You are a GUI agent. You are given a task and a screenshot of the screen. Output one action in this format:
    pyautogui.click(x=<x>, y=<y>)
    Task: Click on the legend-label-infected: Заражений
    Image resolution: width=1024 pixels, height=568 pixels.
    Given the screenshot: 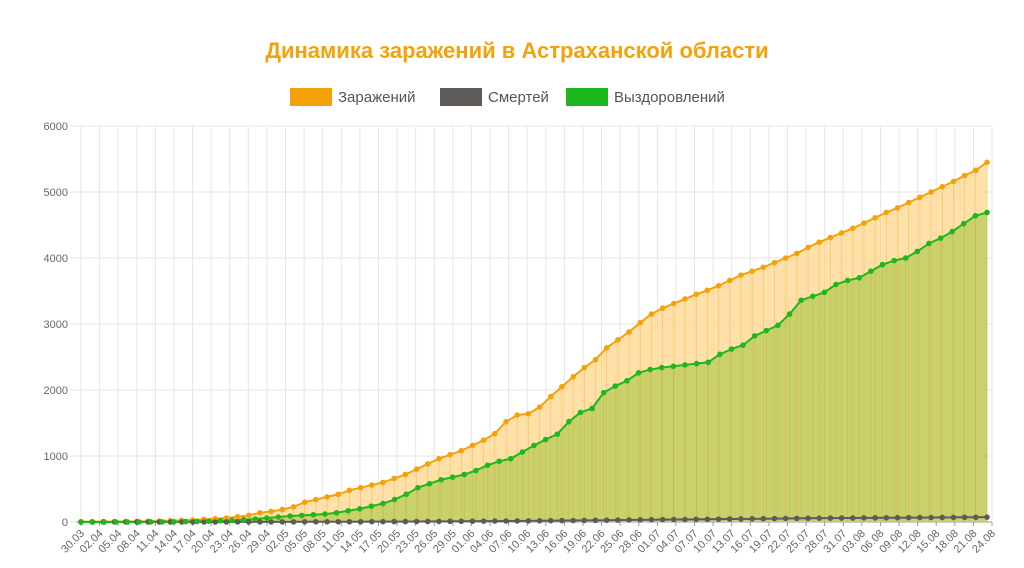 What is the action you would take?
    pyautogui.click(x=377, y=97)
    